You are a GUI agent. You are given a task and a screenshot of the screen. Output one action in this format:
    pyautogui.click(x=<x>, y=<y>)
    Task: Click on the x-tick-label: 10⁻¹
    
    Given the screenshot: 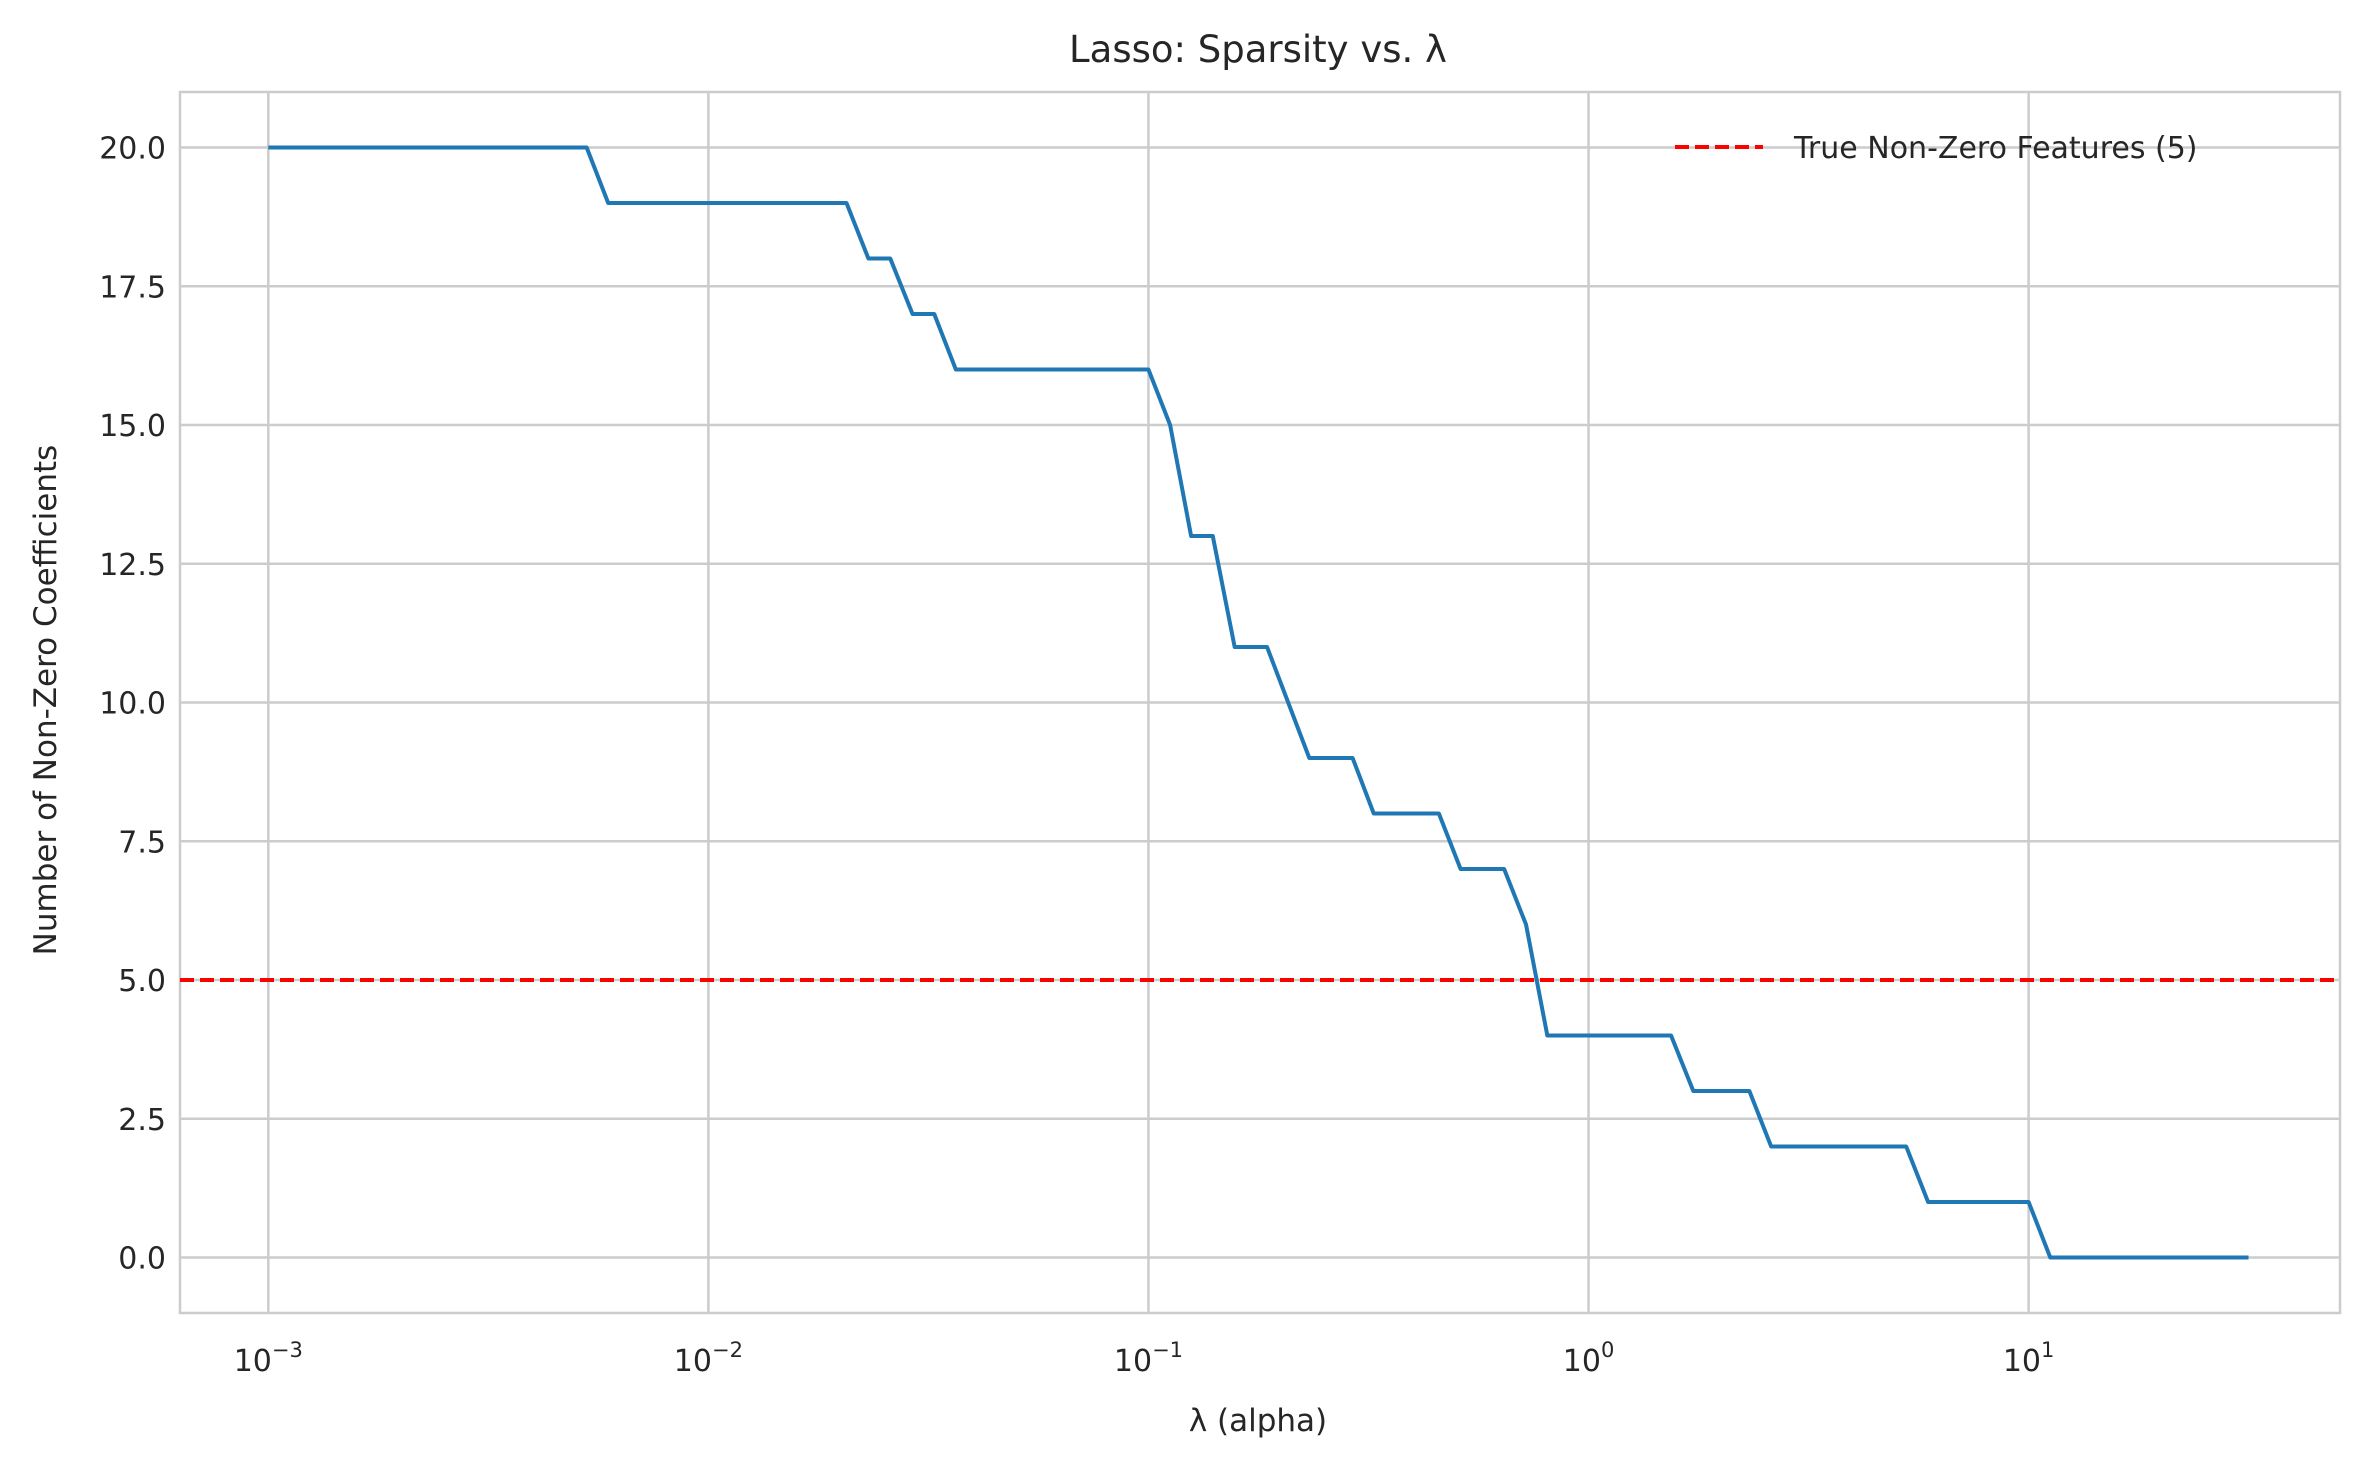 What is the action you would take?
    pyautogui.click(x=1148, y=1358)
    